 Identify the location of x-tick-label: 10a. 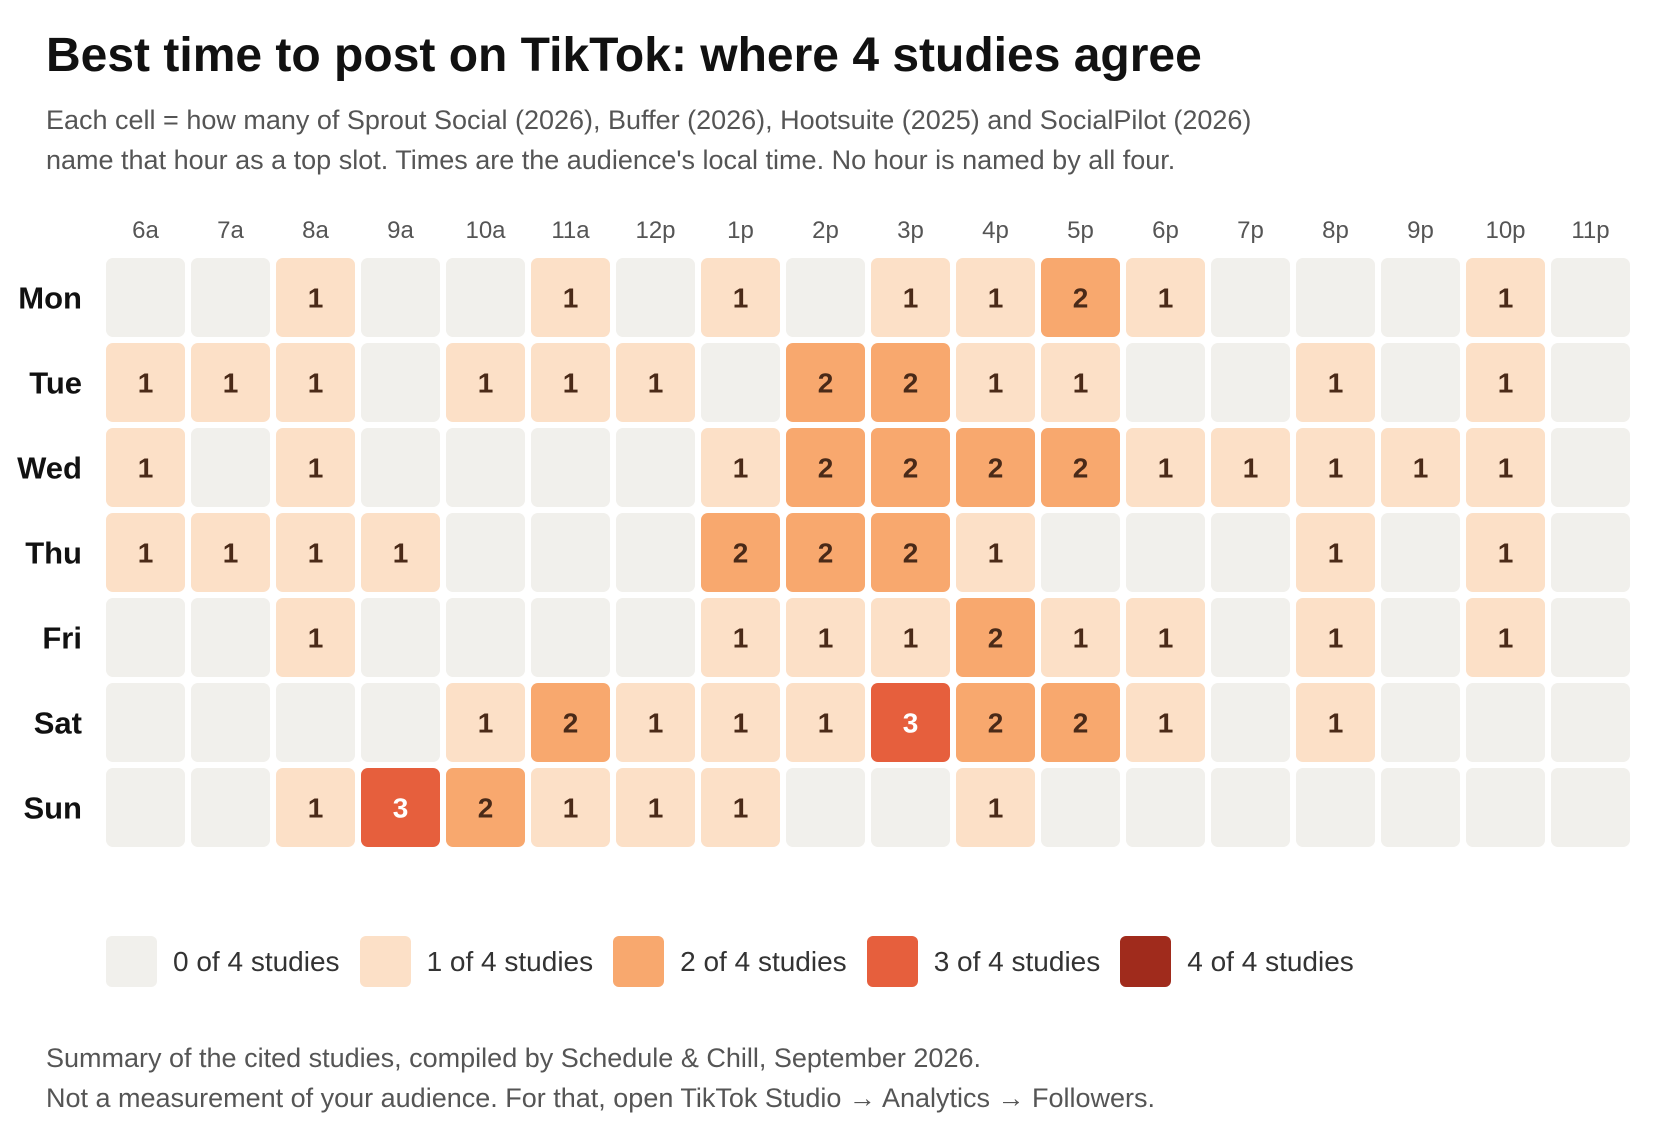
(485, 230).